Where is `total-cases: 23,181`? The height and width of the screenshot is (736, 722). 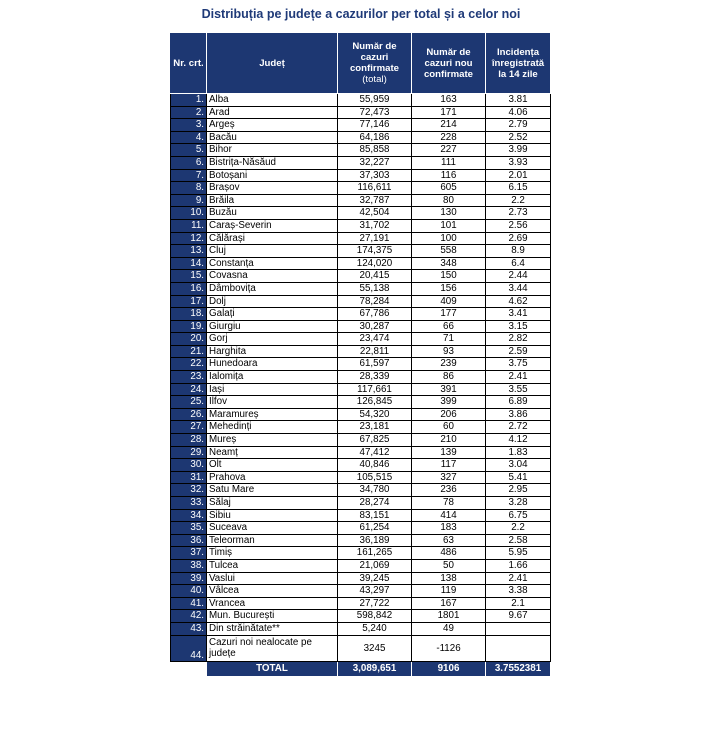
total-cases: 23,181 is located at coordinates (374, 427).